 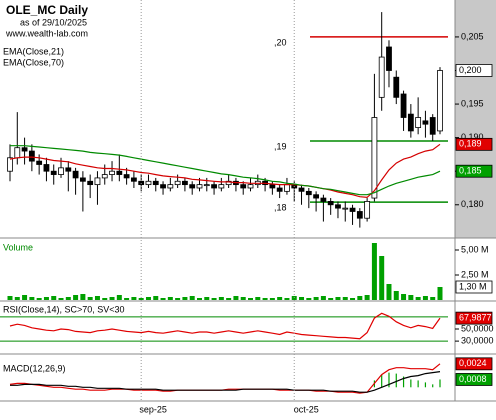 I want to click on y-tick-label: 5,00 M, so click(x=475, y=249).